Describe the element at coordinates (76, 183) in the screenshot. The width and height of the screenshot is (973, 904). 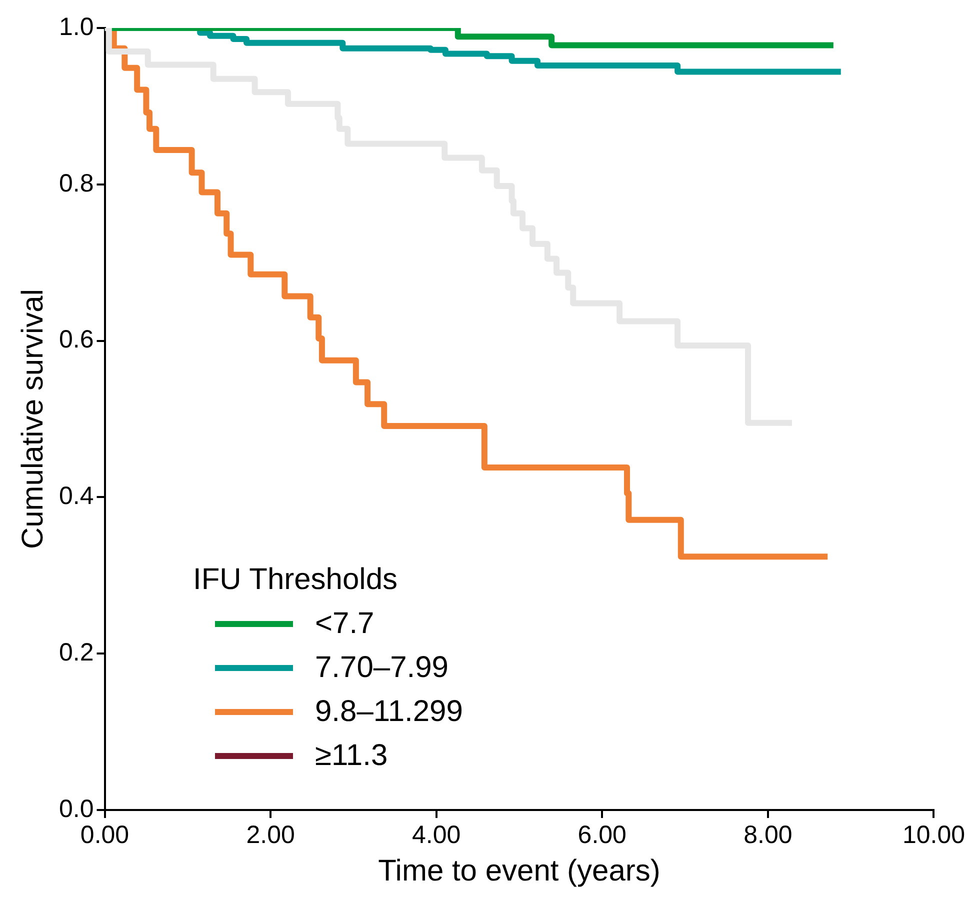
I see `y-tick-label: 0.8` at that location.